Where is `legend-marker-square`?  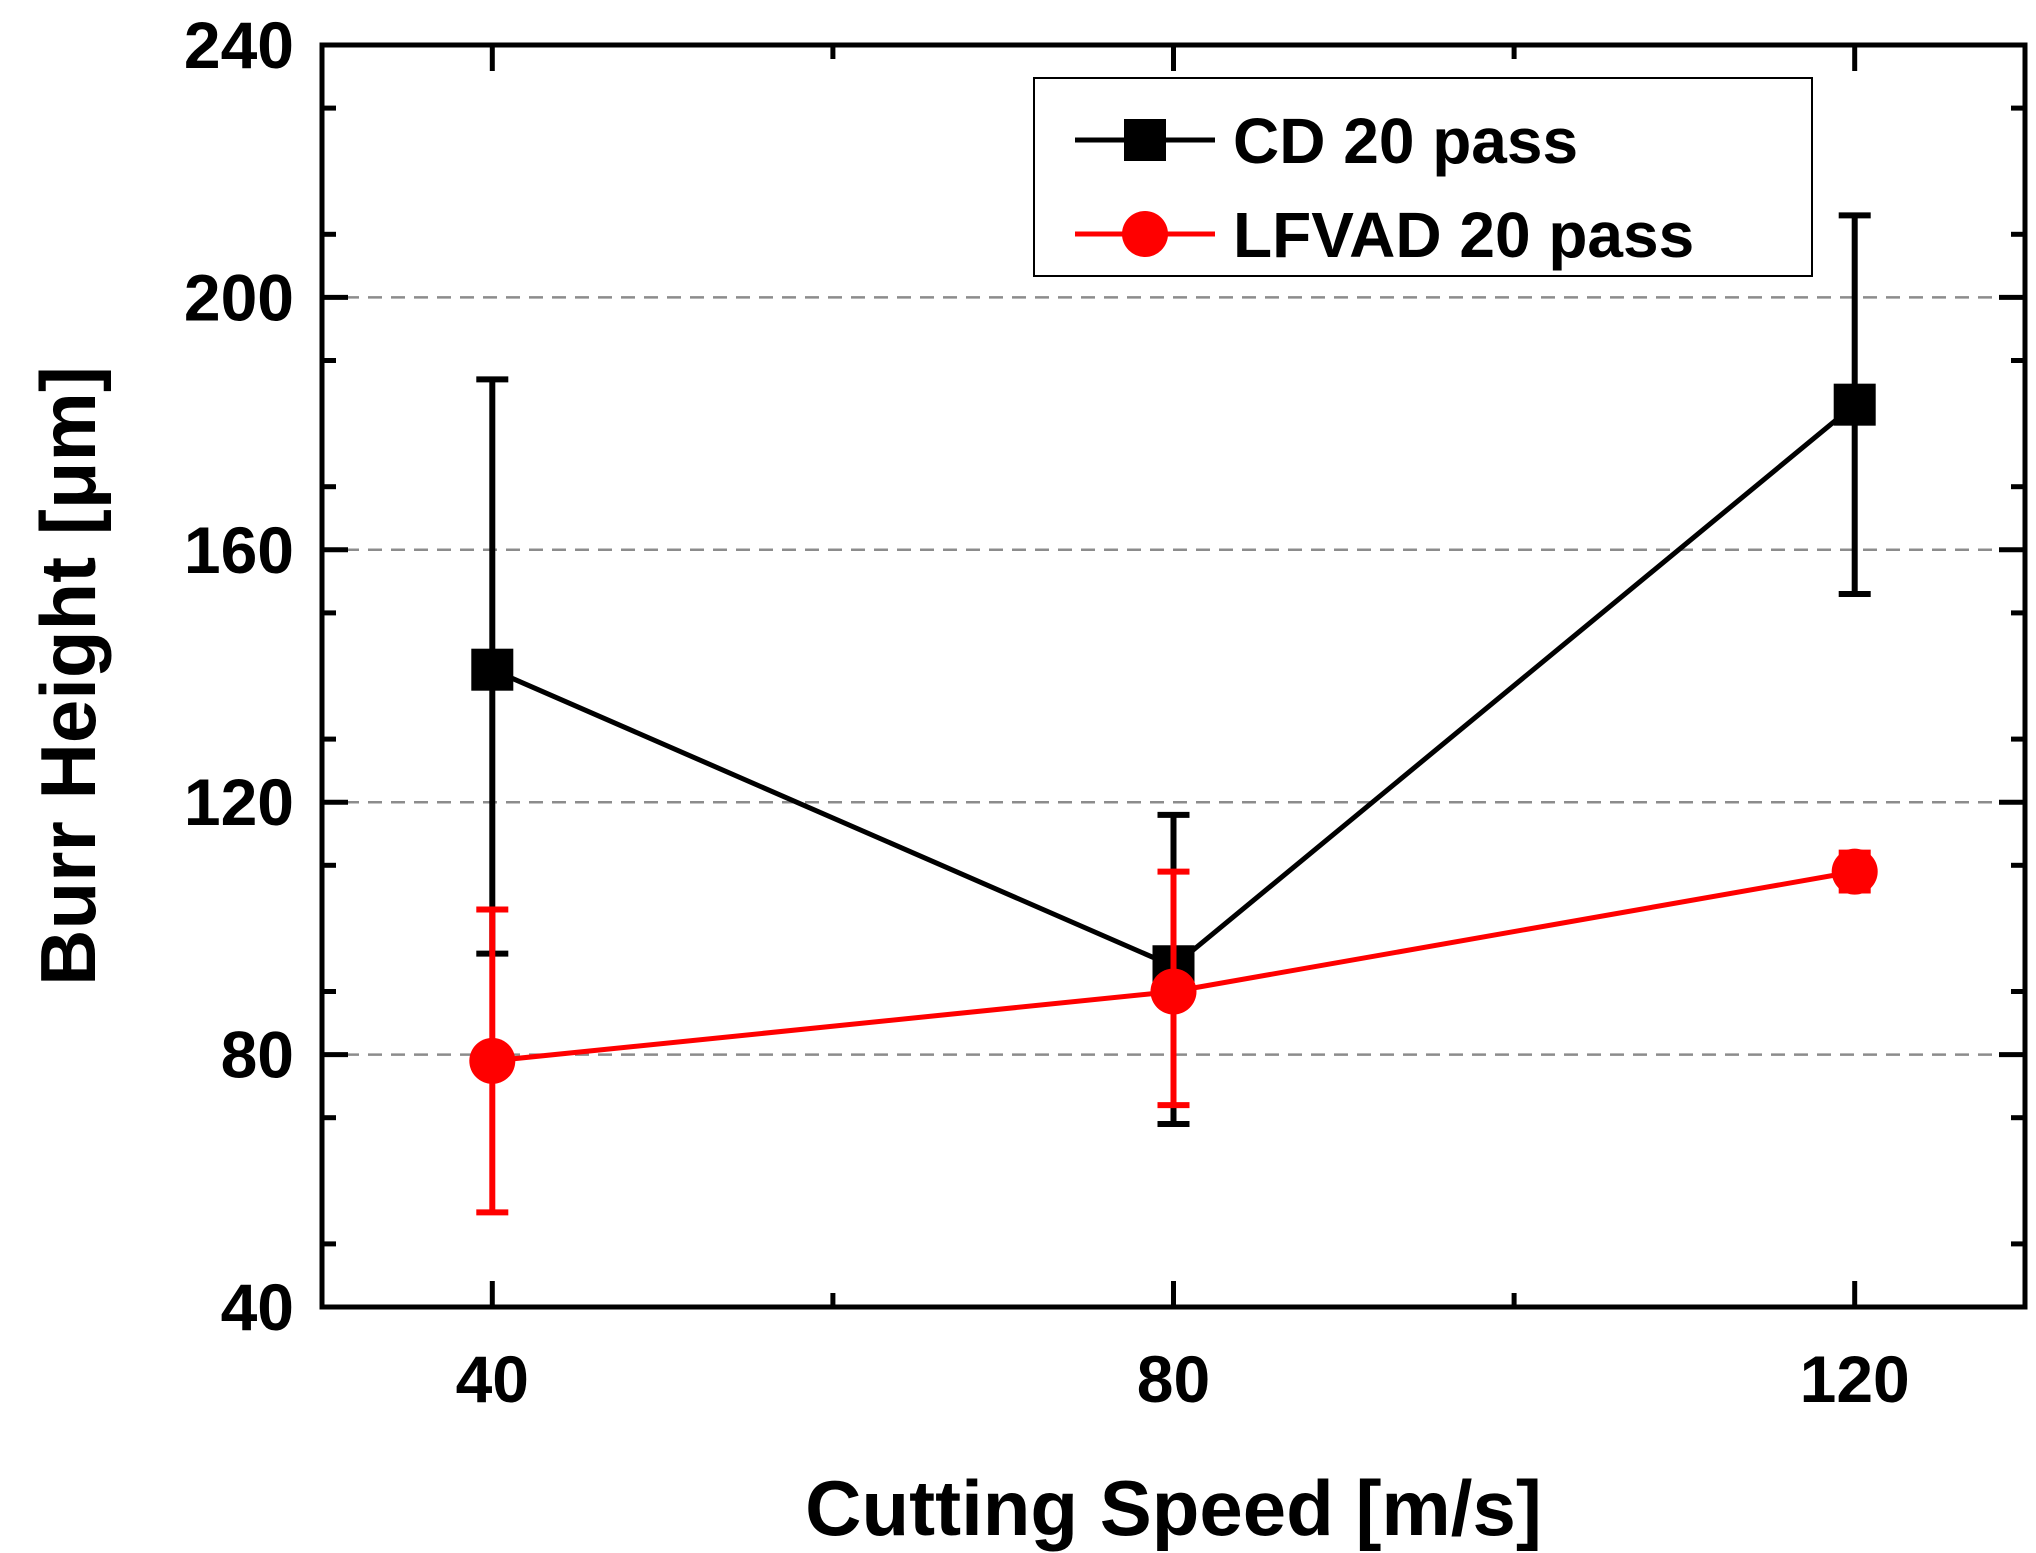 legend-marker-square is located at coordinates (1145, 140).